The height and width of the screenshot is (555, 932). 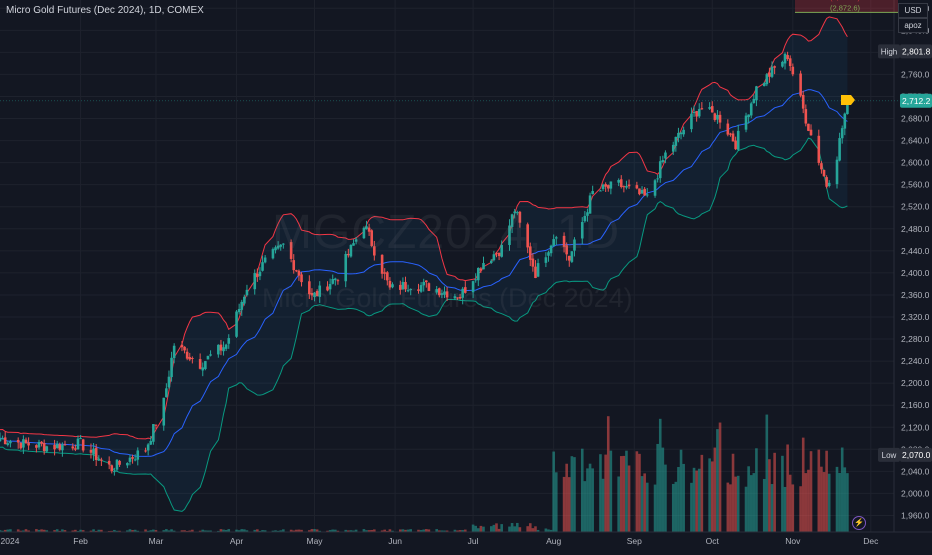 What do you see at coordinates (915, 251) in the screenshot?
I see `price-tick-label: 2,440.0` at bounding box center [915, 251].